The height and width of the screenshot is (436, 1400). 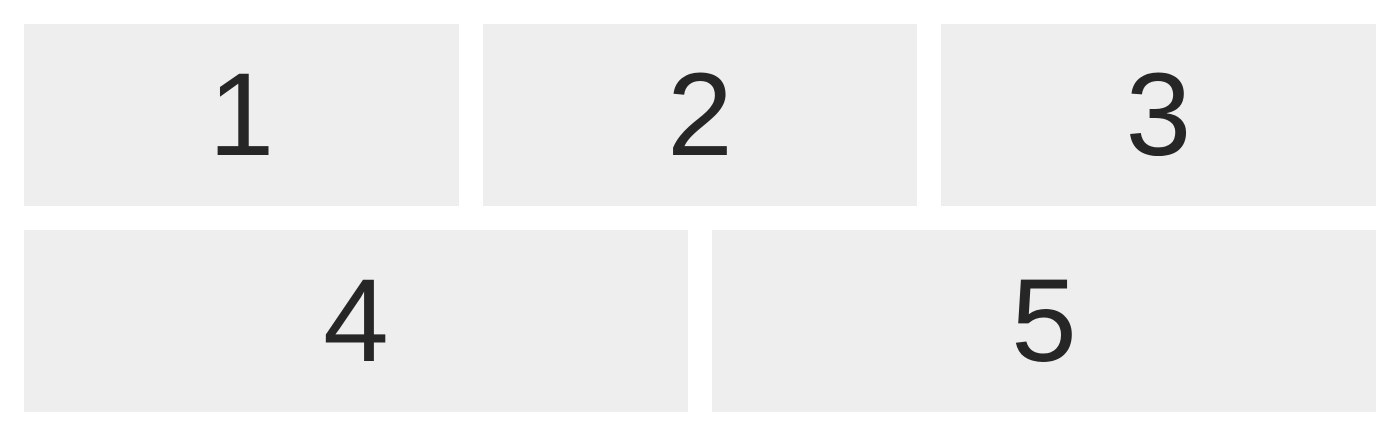 I want to click on tile-2: 2, so click(x=700, y=115).